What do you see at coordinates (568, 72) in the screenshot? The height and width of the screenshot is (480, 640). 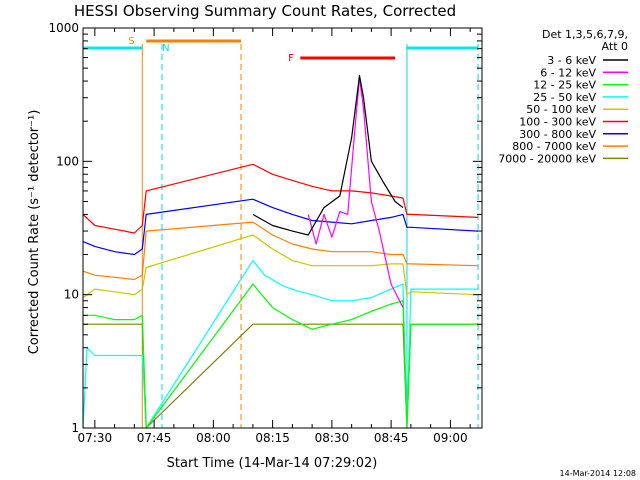 I see `legend-label: 6 - 12 keV` at bounding box center [568, 72].